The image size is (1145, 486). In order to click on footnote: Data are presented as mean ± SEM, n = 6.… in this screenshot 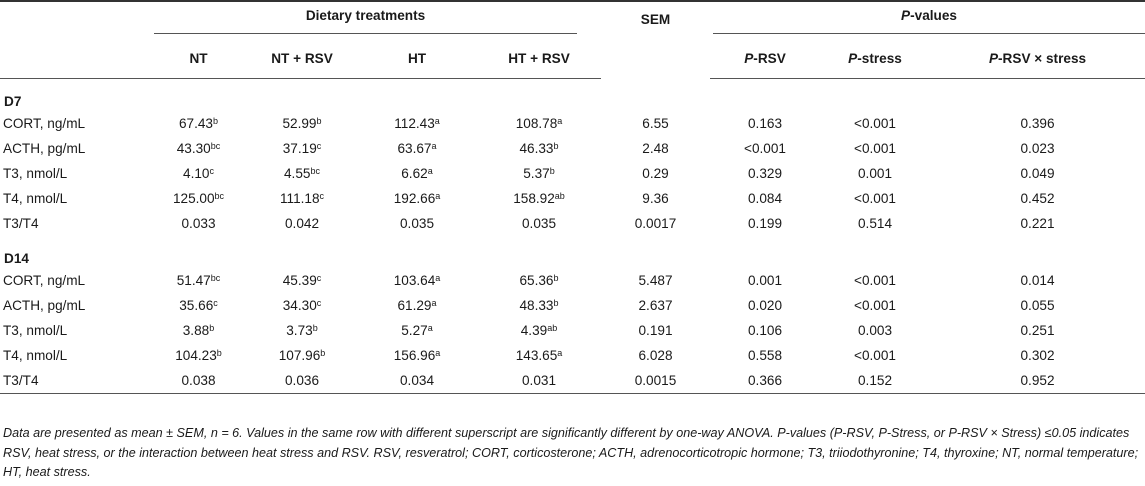, I will do `click(573, 453)`.